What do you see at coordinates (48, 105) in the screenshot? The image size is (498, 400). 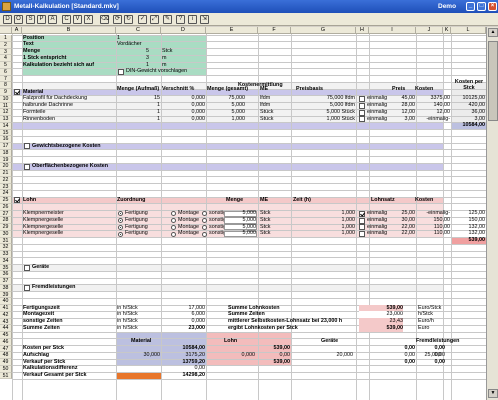 I see `material-name: halbrunde Dachrinne` at bounding box center [48, 105].